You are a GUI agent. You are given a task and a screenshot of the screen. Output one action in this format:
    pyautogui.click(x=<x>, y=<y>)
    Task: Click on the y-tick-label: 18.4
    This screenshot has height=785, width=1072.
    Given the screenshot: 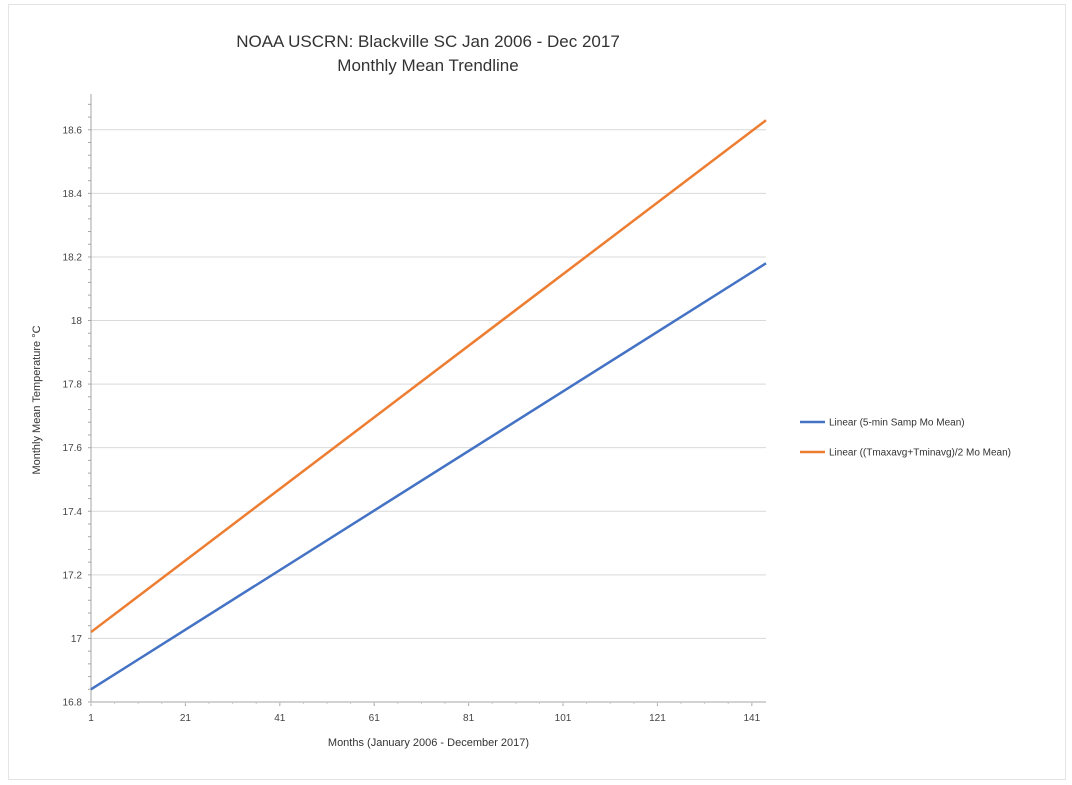 What is the action you would take?
    pyautogui.click(x=73, y=194)
    